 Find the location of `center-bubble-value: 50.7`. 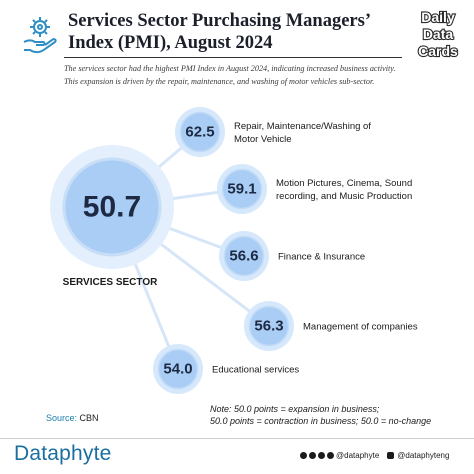

center-bubble-value: 50.7 is located at coordinates (112, 207).